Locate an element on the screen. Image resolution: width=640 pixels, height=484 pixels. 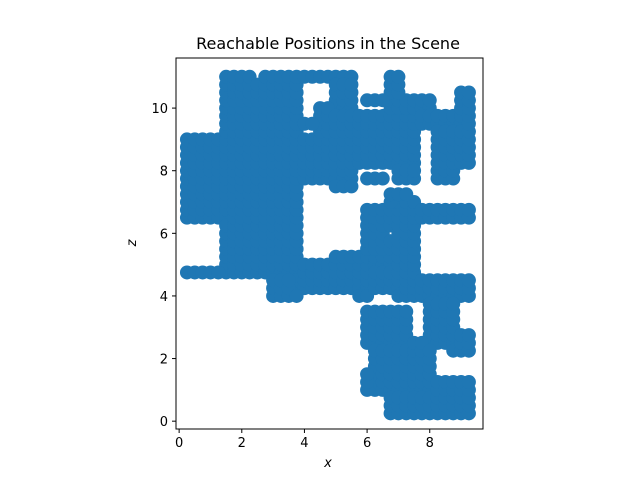
x-tick-label: 8 is located at coordinates (430, 443).